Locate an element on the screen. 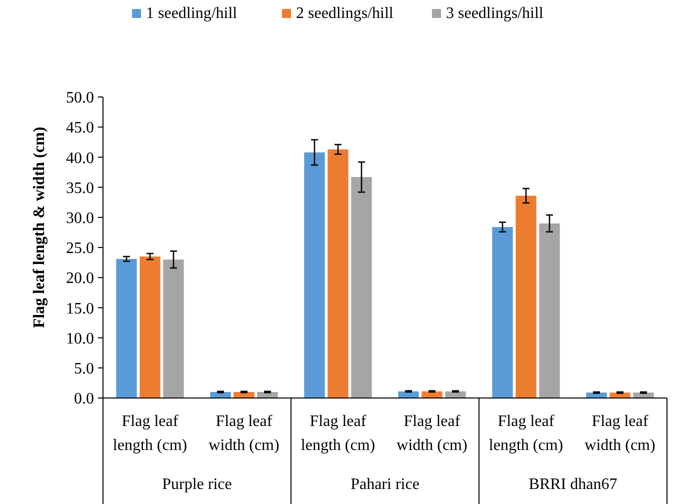 The height and width of the screenshot is (504, 694). y-tick-label: 30.0 is located at coordinates (80, 218).